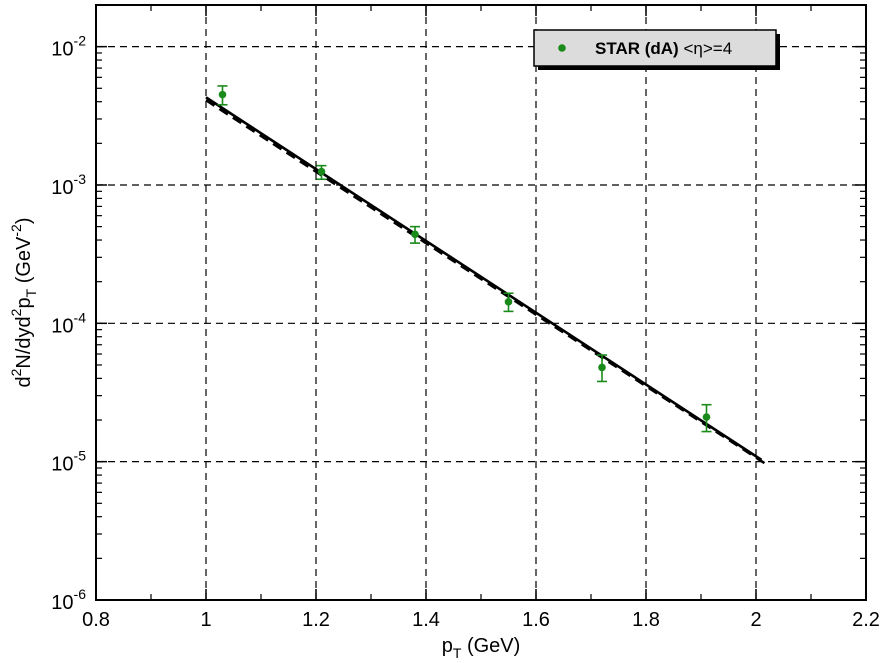 The image size is (885, 663). What do you see at coordinates (536, 620) in the screenshot?
I see `x-tick-label: 1.6` at bounding box center [536, 620].